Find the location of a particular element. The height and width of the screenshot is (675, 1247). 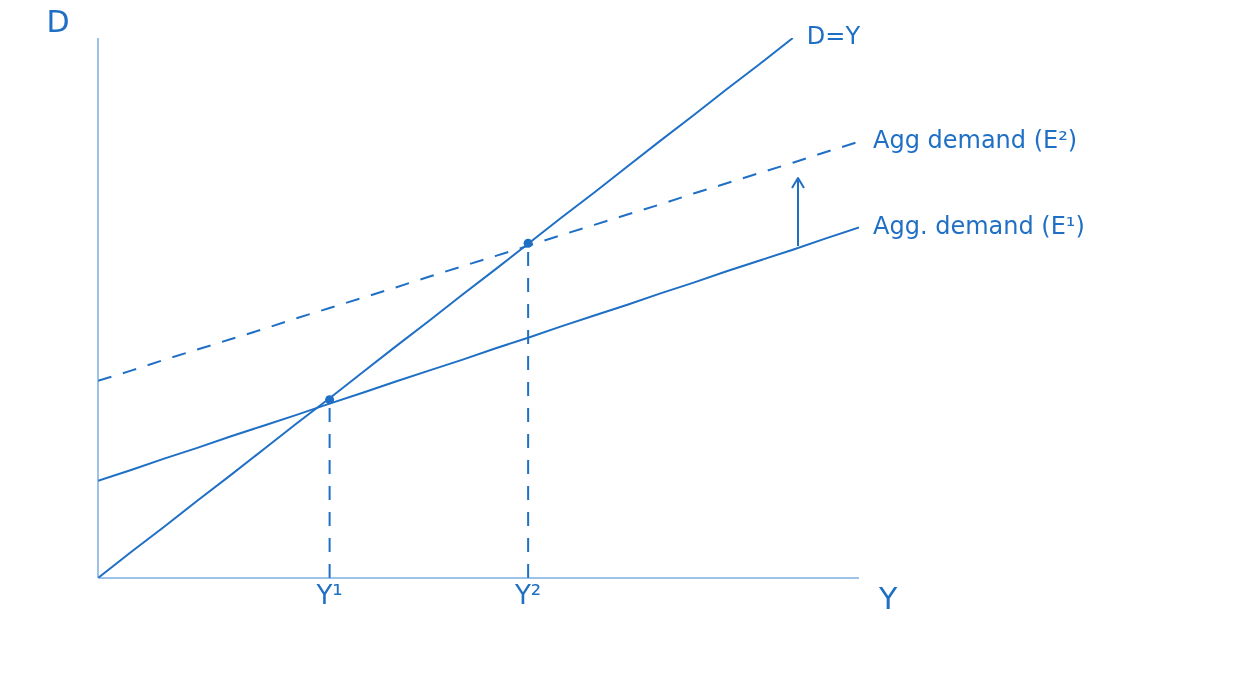

y-axis-title: D is located at coordinates (58, 21).